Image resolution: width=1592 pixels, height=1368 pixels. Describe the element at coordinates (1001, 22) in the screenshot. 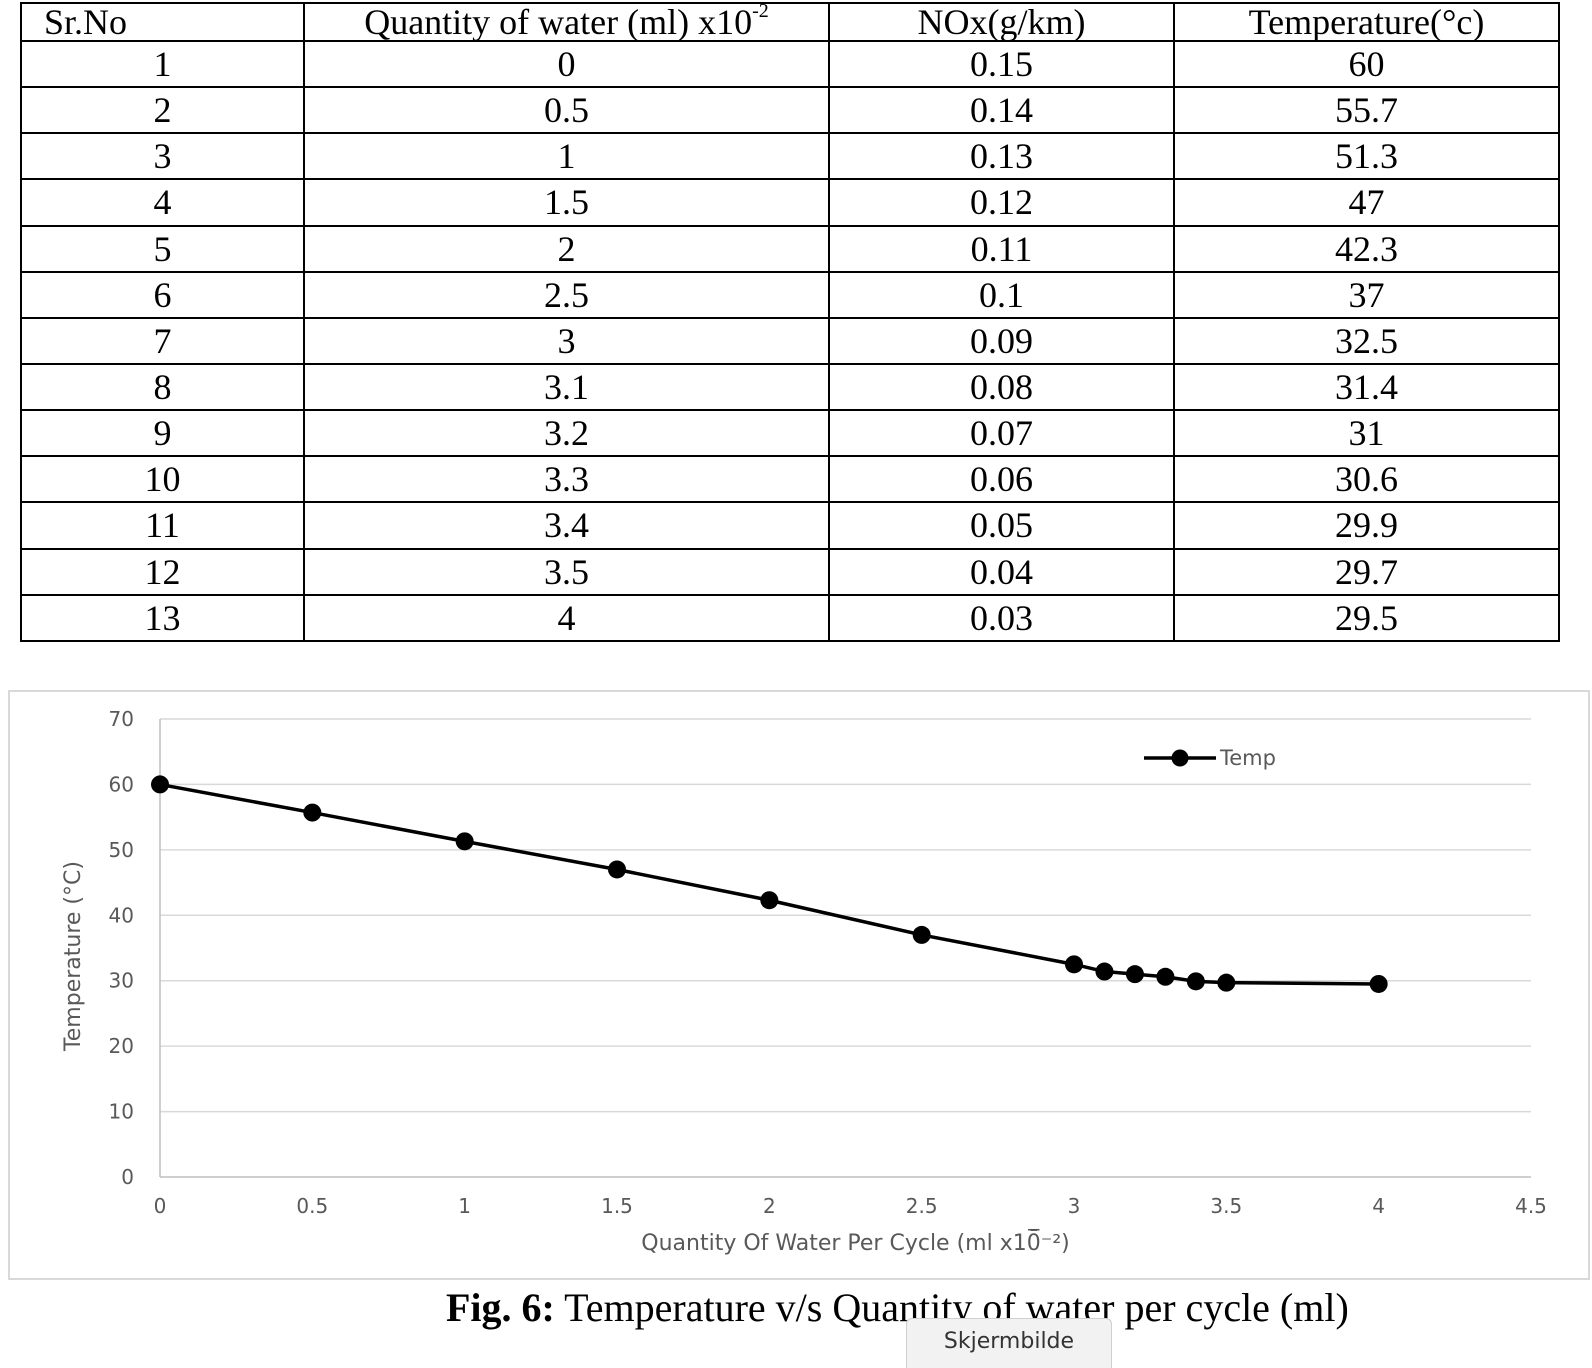

I see `header-nox: NOx(g/km)` at that location.